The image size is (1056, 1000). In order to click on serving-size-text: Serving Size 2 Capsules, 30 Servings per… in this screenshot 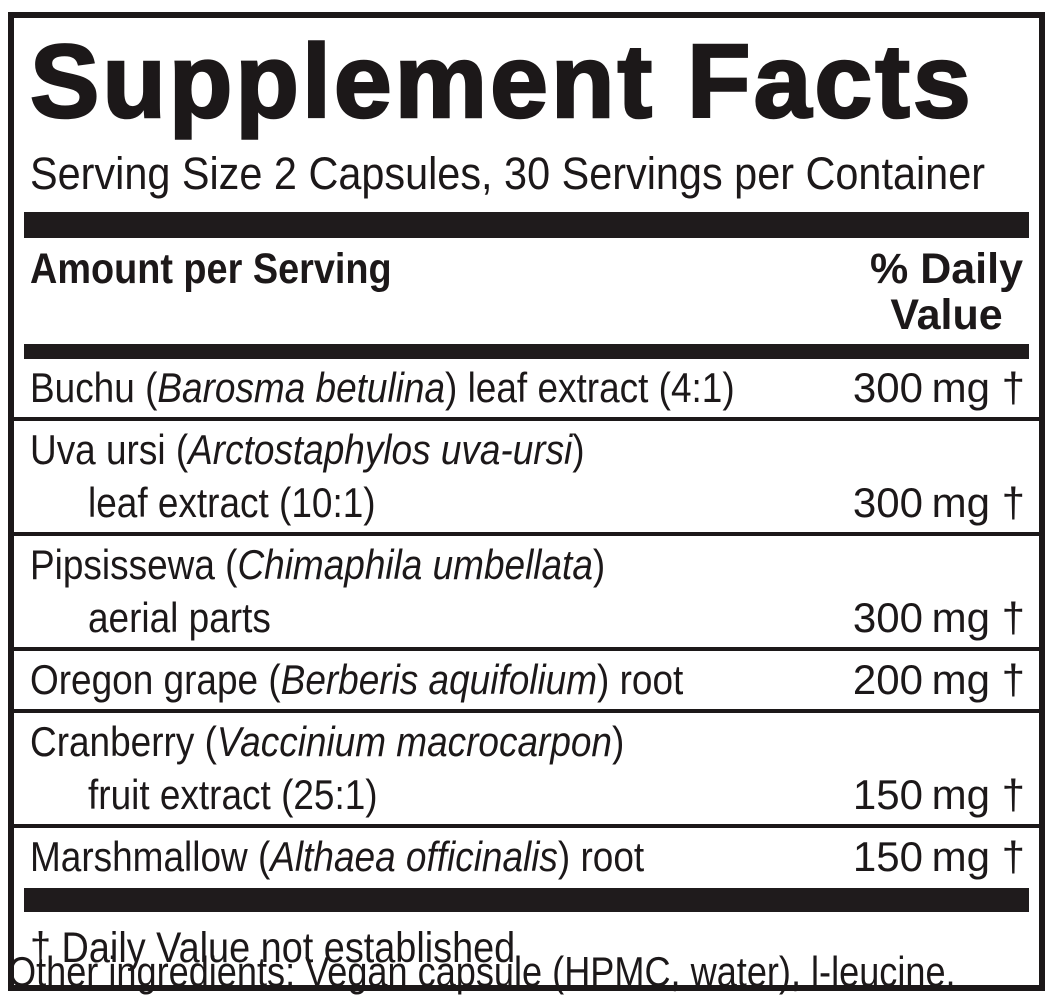, I will do `click(508, 173)`.